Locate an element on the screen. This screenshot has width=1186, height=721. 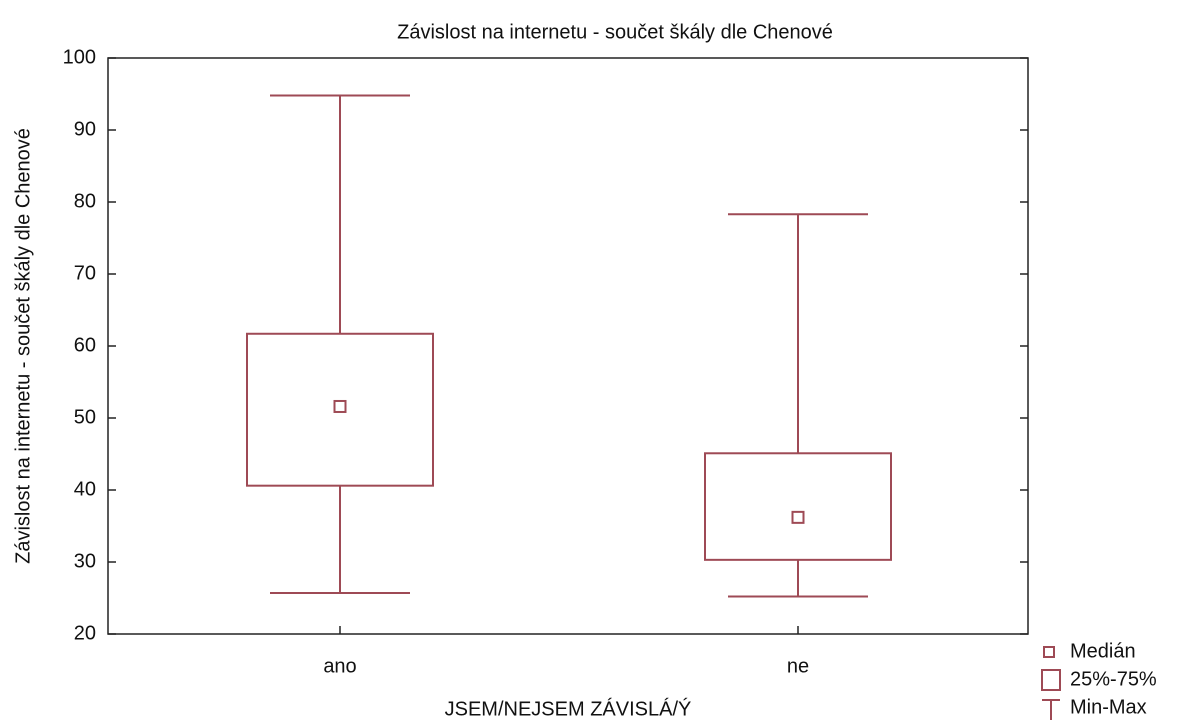
y-tick-label: 100 is located at coordinates (79, 57).